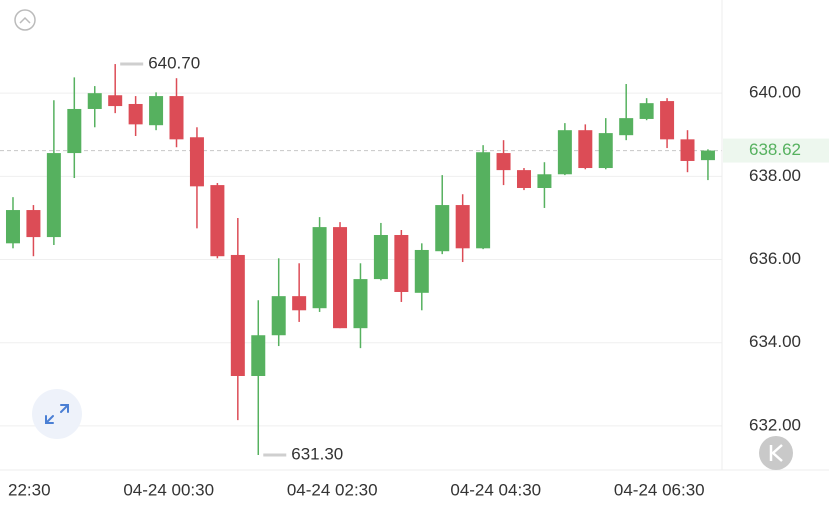  Describe the element at coordinates (775, 424) in the screenshot. I see `y-tick-label: 632.00` at that location.